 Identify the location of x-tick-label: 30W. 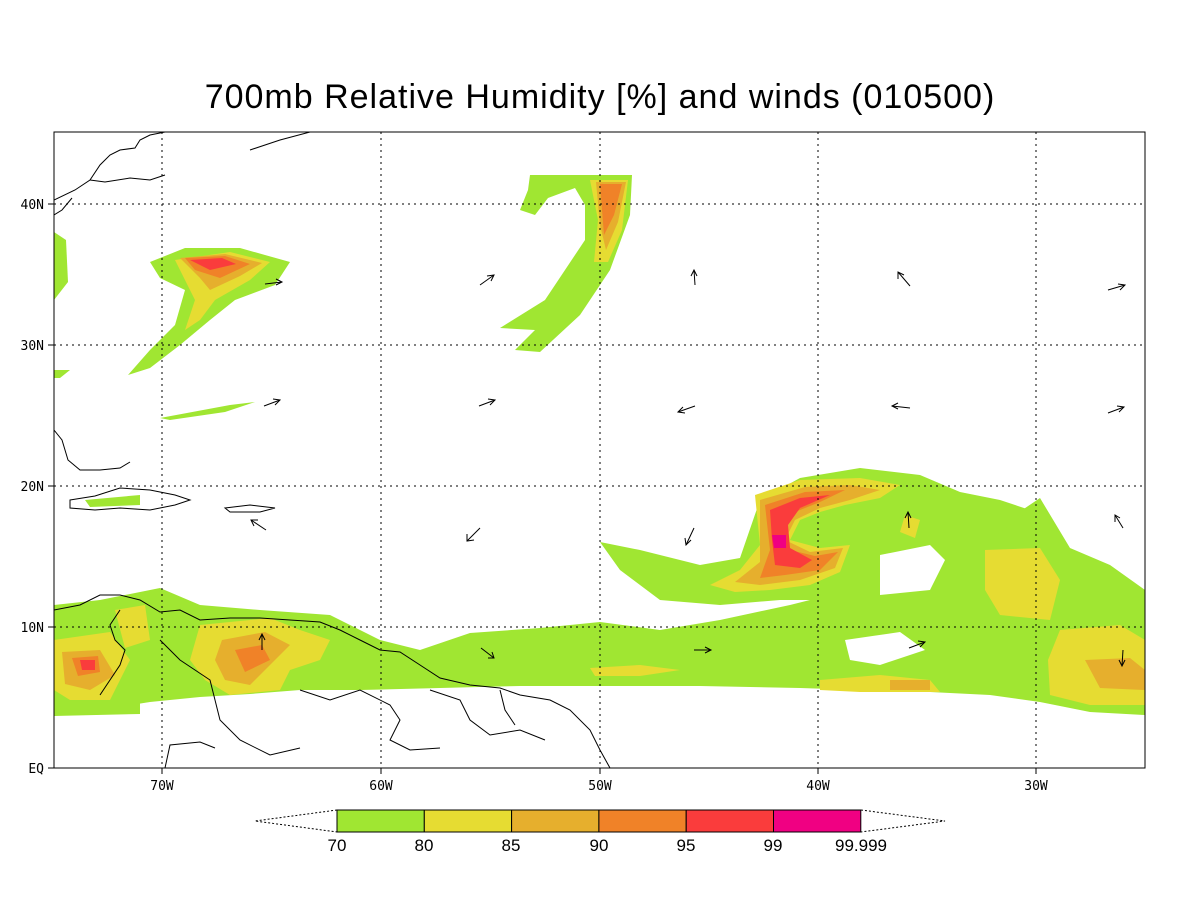
(1036, 786).